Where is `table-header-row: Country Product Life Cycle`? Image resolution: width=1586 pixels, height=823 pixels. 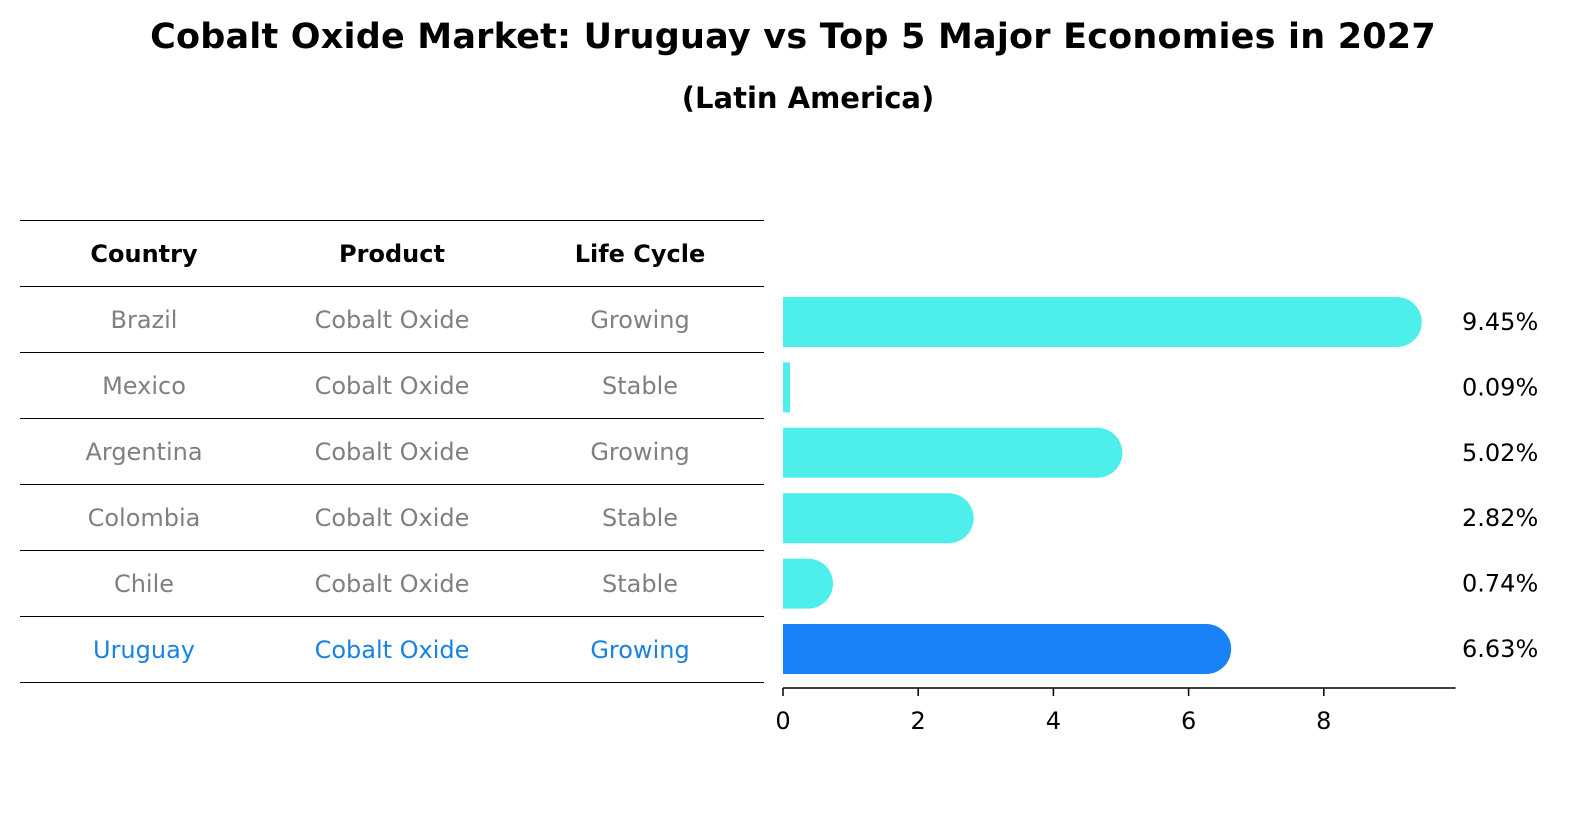 table-header-row: Country Product Life Cycle is located at coordinates (392, 253).